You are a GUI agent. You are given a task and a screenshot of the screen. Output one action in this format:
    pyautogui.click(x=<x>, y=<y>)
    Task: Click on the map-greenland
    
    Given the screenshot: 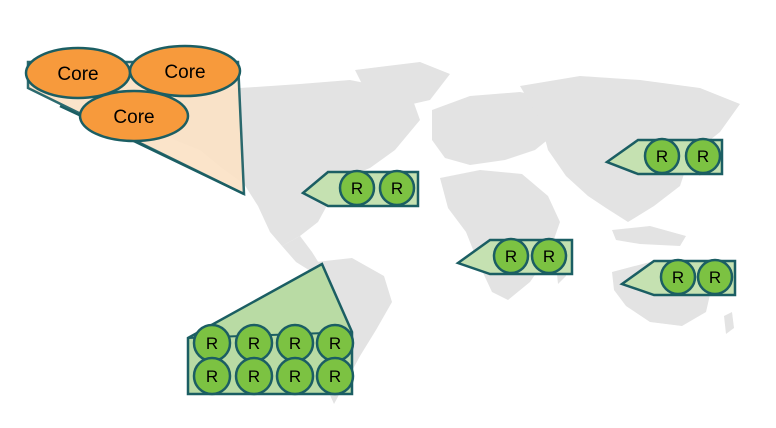 What is the action you would take?
    pyautogui.click(x=402, y=85)
    